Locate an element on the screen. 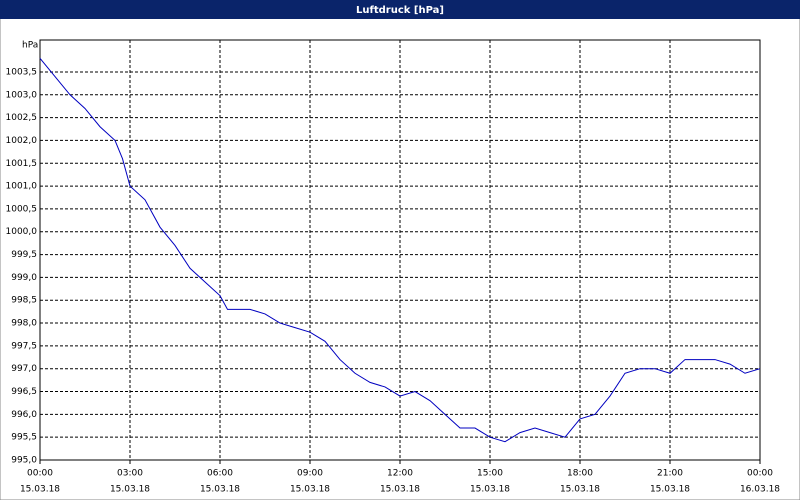 Image resolution: width=800 pixels, height=500 pixels. y-tick-label: 998,5 is located at coordinates (24, 301).